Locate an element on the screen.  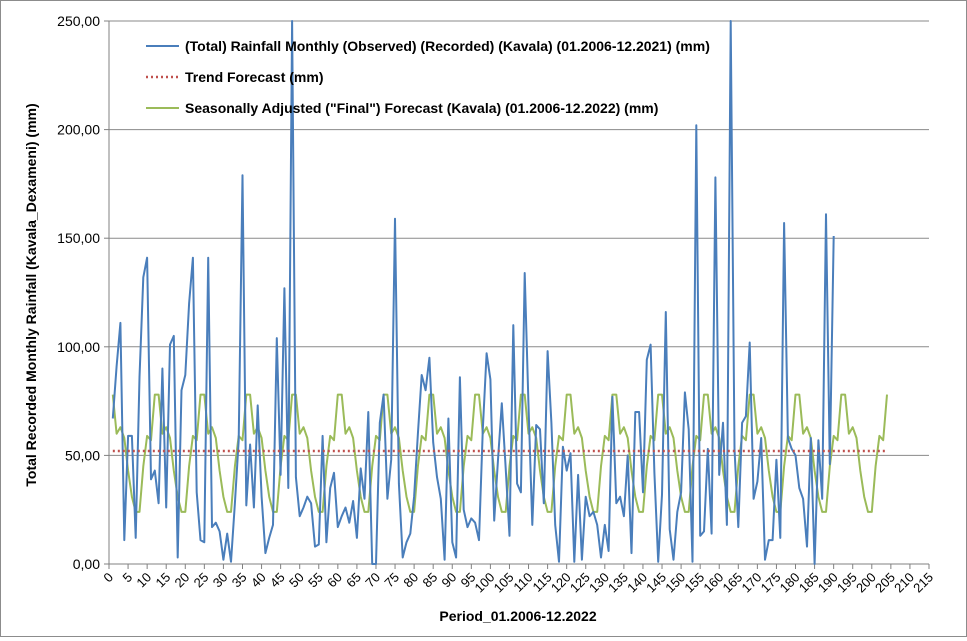
y-tick-label-0: 0,00 is located at coordinates (86, 564).